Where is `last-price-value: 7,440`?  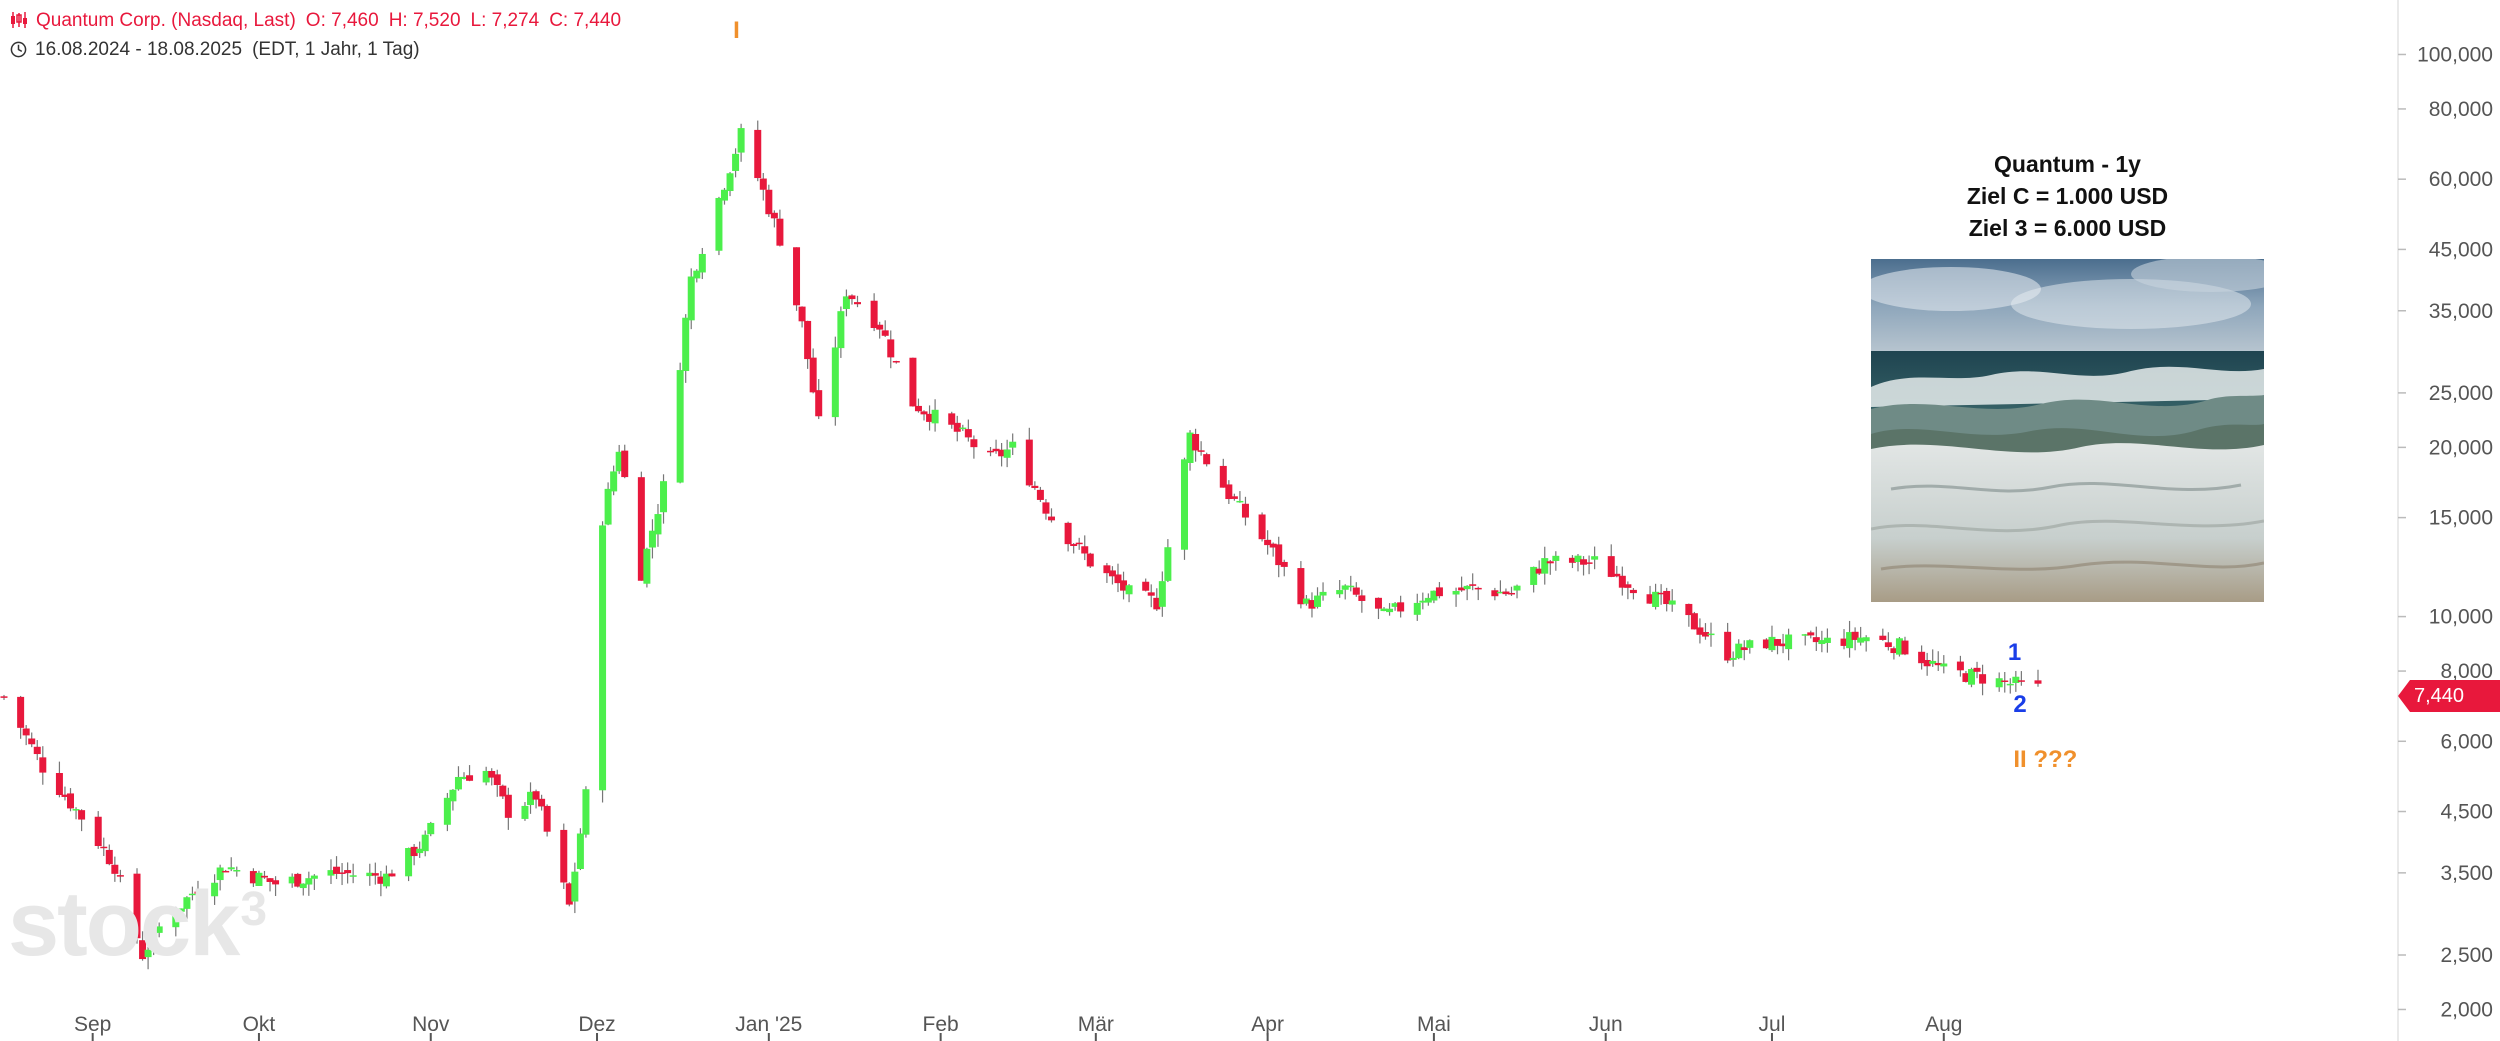 last-price-value: 7,440 is located at coordinates (2439, 696).